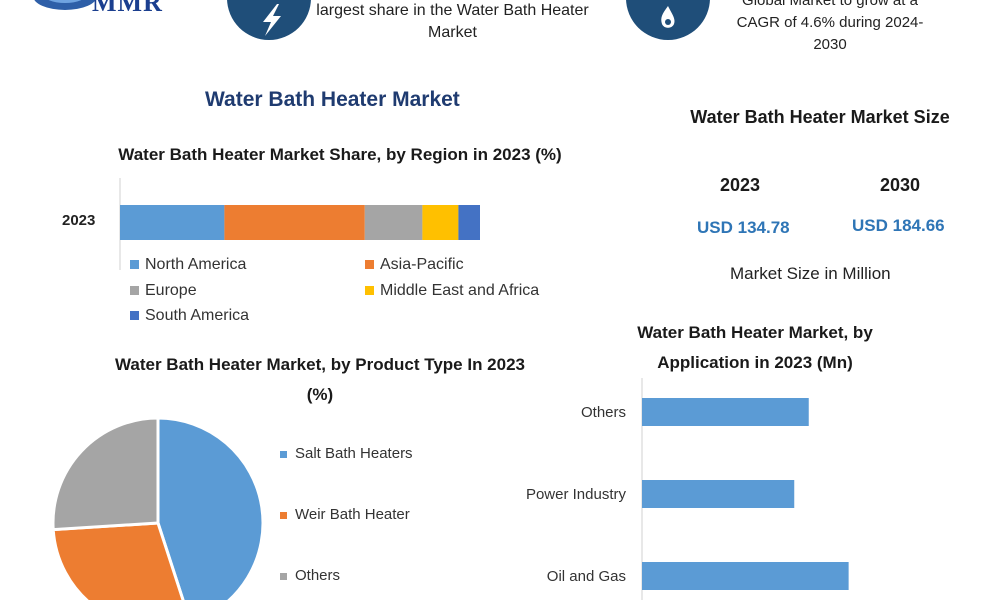 This screenshot has height=600, width=1000. Describe the element at coordinates (422, 264) in the screenshot. I see `legend-label: Asia-Pacific` at that location.